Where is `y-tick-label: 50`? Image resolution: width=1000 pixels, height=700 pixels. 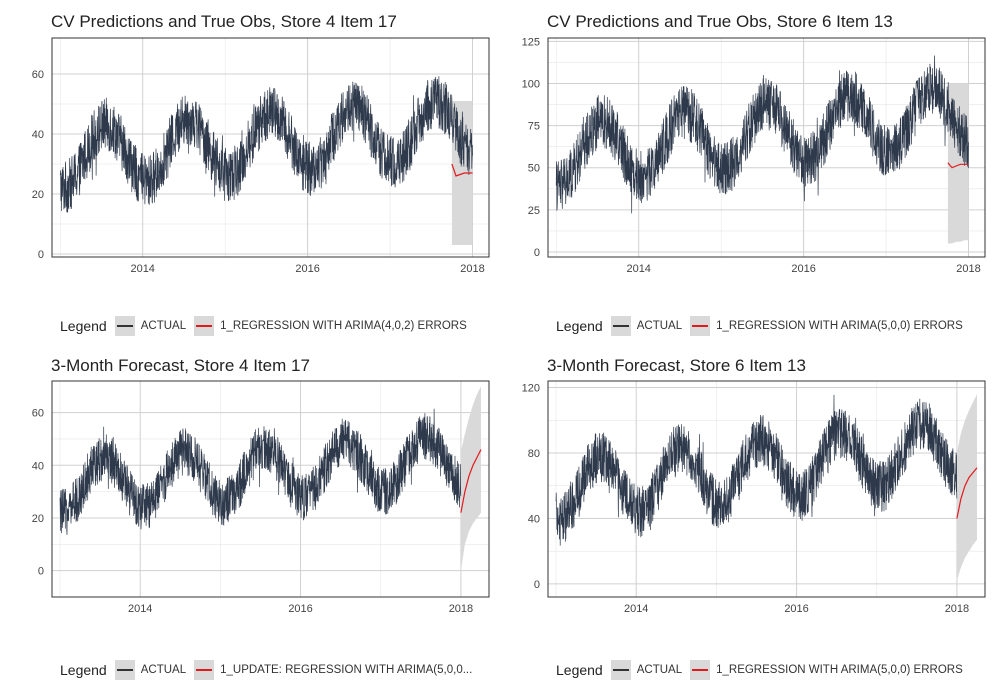
y-tick-label: 50 is located at coordinates (534, 169).